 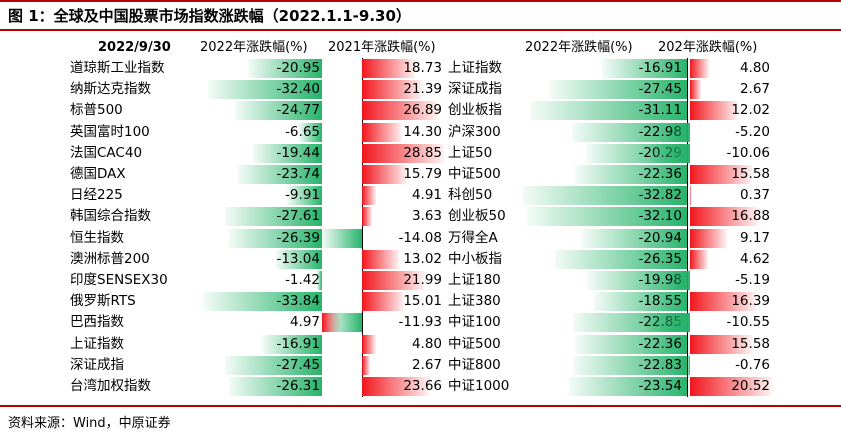 I want to click on c22-value: -22.83, so click(x=660, y=364).